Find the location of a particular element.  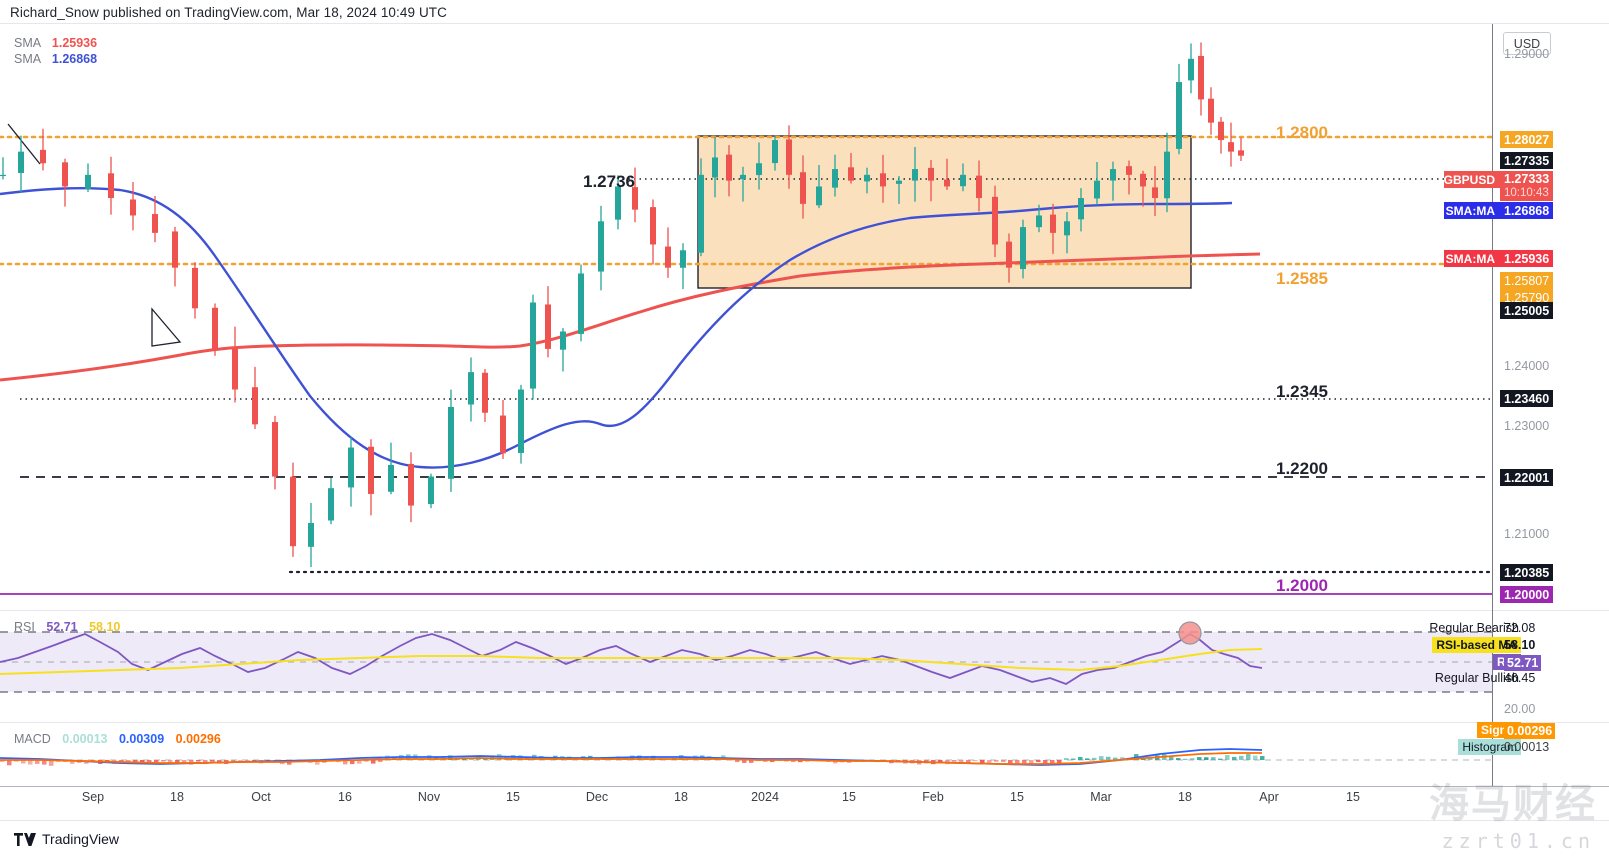

rsi-line is located at coordinates (631, 658).